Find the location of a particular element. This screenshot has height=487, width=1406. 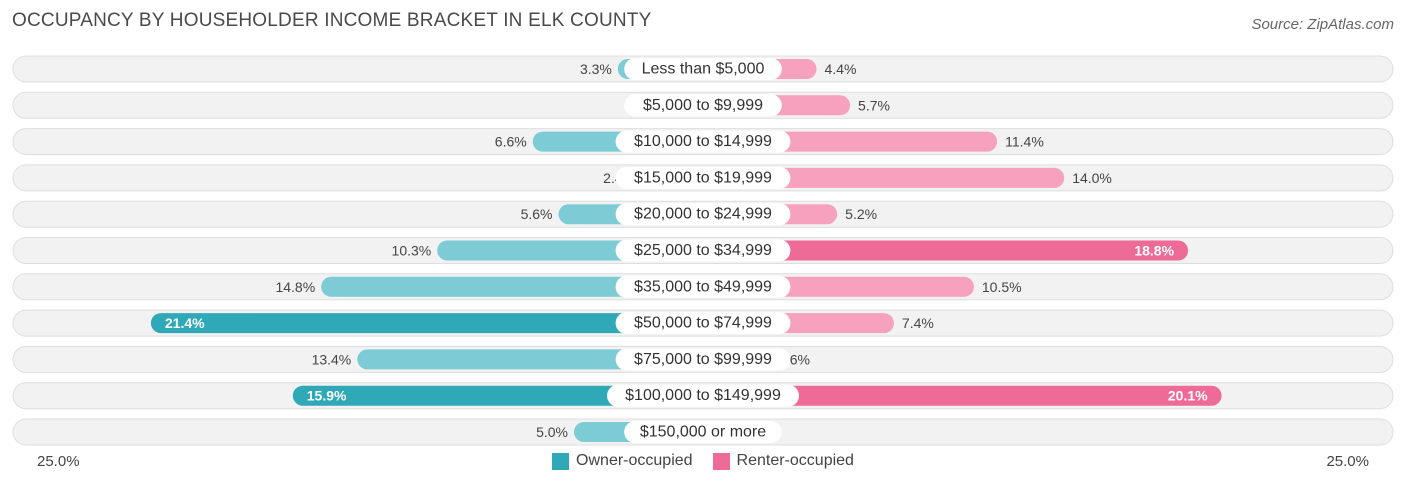

renter-value-label: 11.4% is located at coordinates (1024, 142).